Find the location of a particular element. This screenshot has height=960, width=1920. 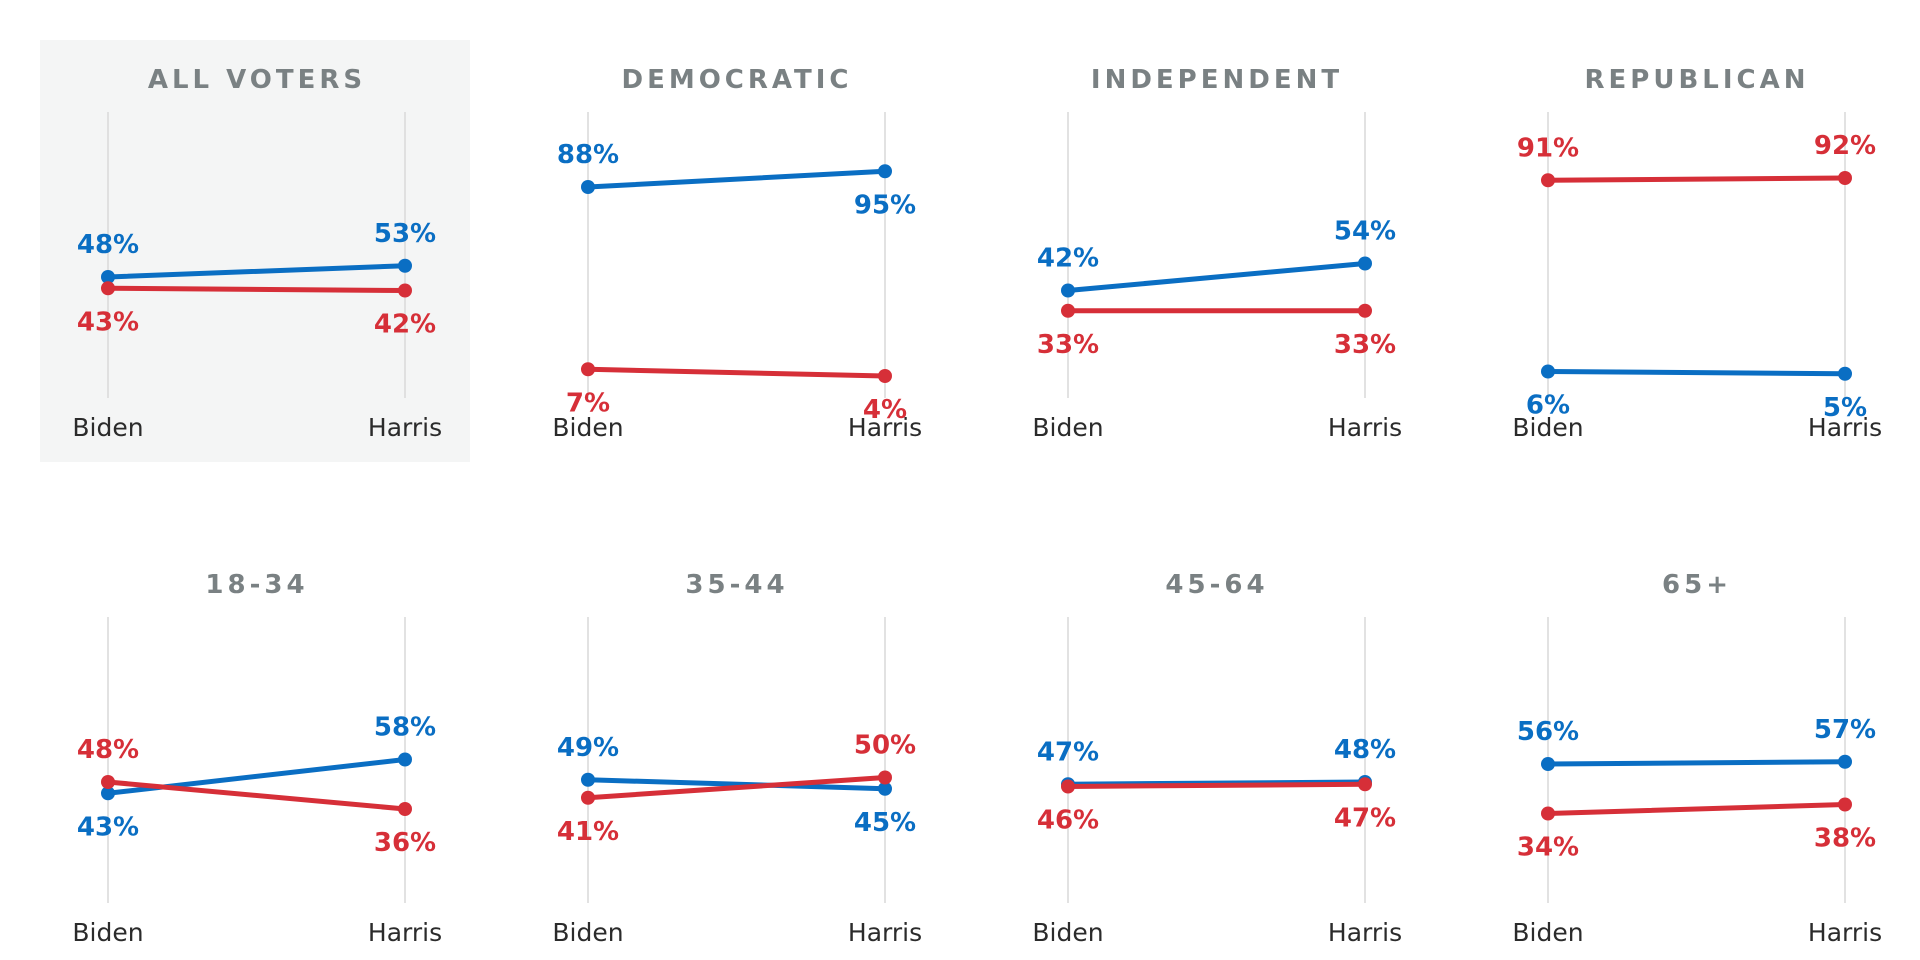

chart-panel: INDEPENDENT Biden Harris 42% 54% 33% 33% is located at coordinates (1217, 253).